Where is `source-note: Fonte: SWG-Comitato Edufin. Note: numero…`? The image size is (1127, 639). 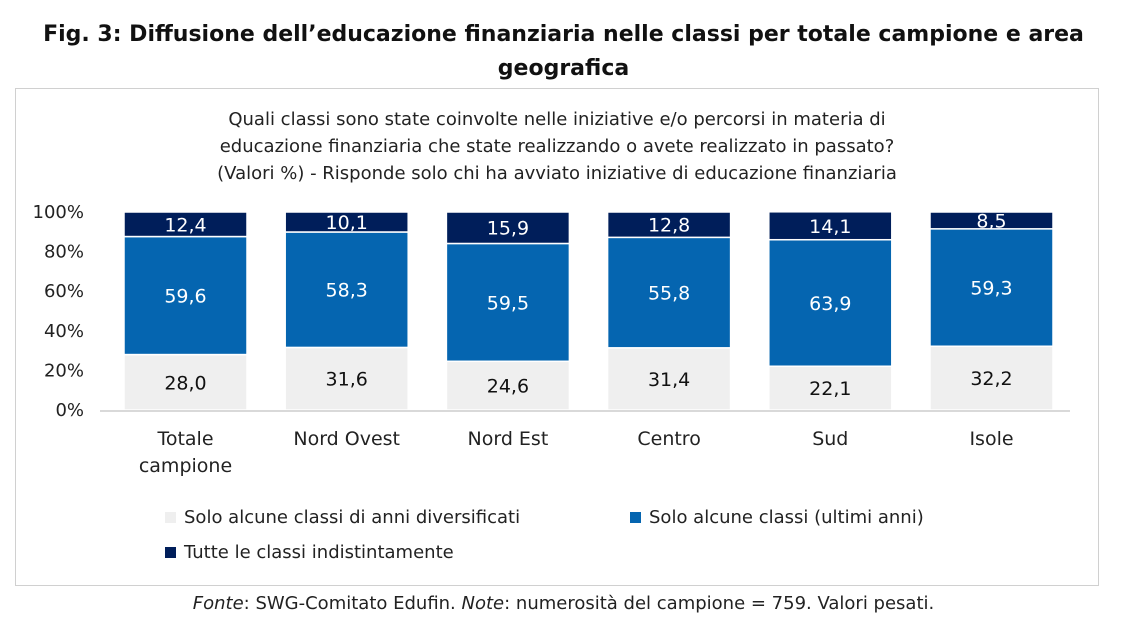 source-note: Fonte: SWG-Comitato Edufin. Note: numero… is located at coordinates (563, 603).